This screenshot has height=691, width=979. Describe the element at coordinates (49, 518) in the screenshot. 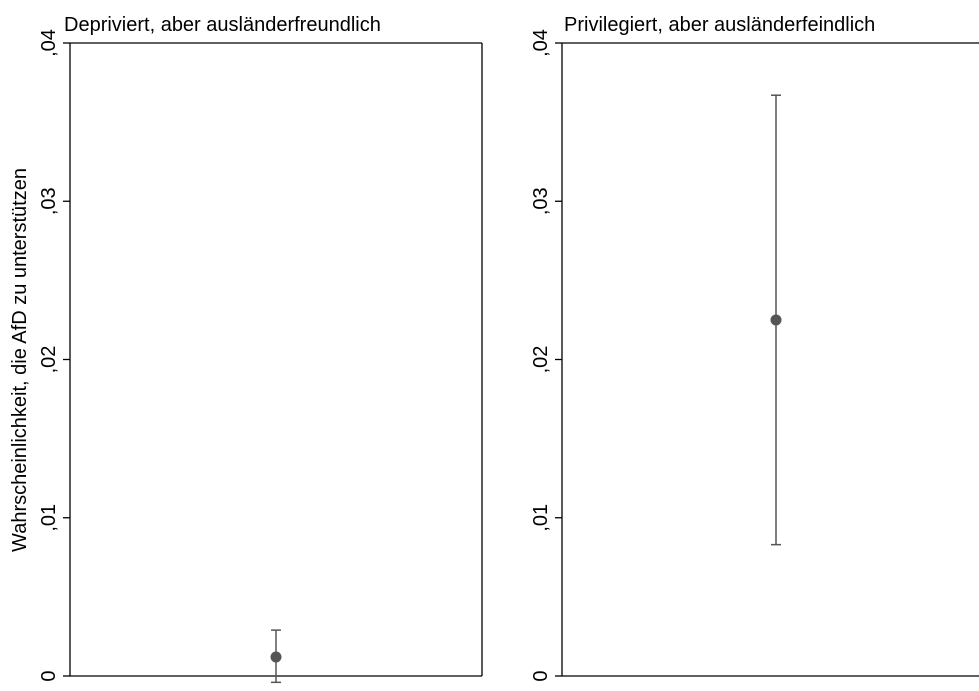

I see `y-tick-label-panel-1-1: ,01` at that location.